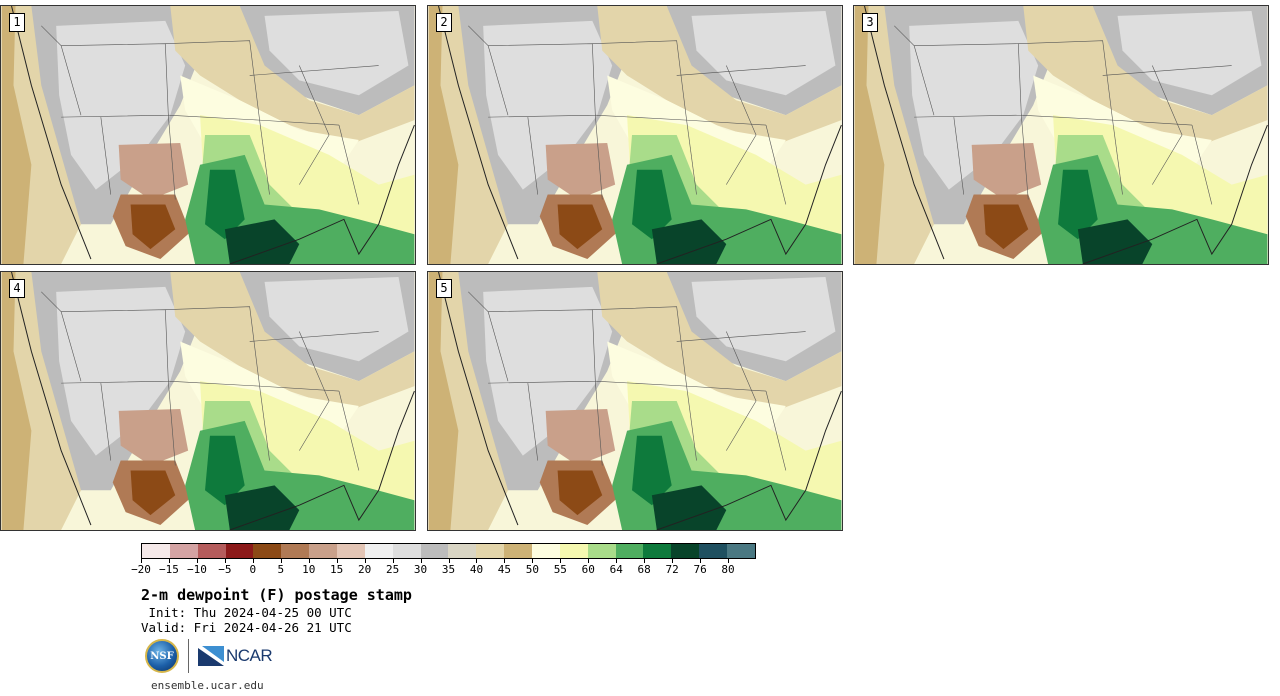 This screenshot has width=1280, height=696. Describe the element at coordinates (444, 22) in the screenshot. I see `panel-label: 2` at that location.